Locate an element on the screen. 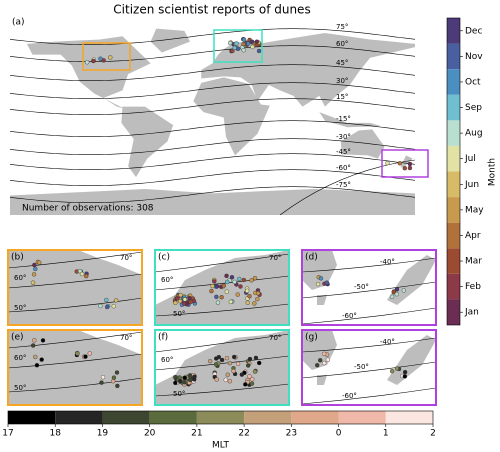  subpanel: 70° 60° 50° (b) is located at coordinates (75, 287).